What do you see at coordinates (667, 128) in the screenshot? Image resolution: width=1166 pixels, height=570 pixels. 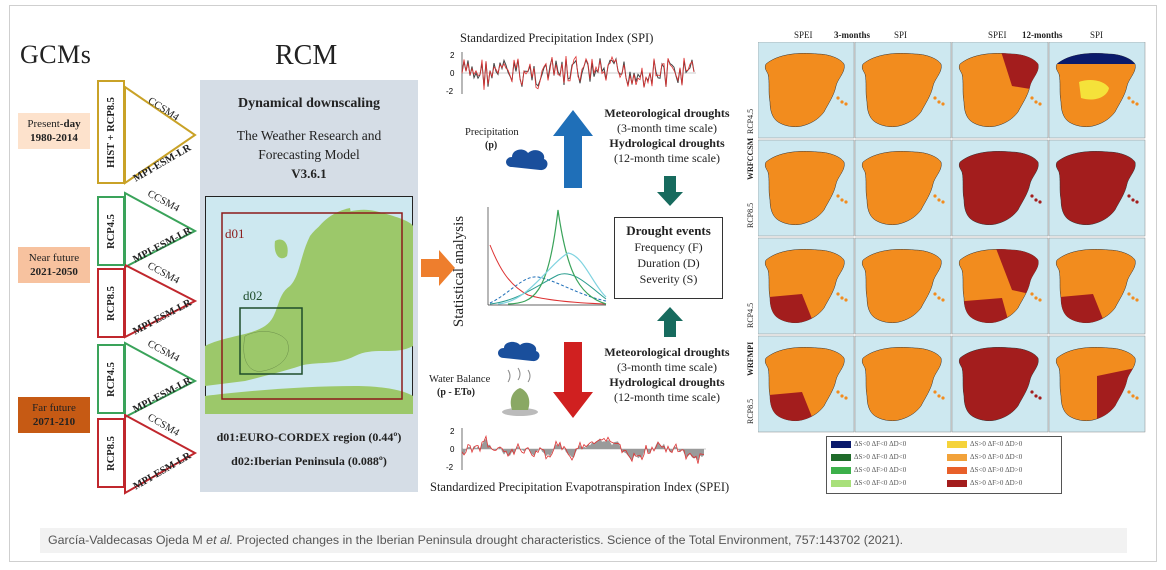 I see `met-scale-top: (3-month time scale)` at bounding box center [667, 128].